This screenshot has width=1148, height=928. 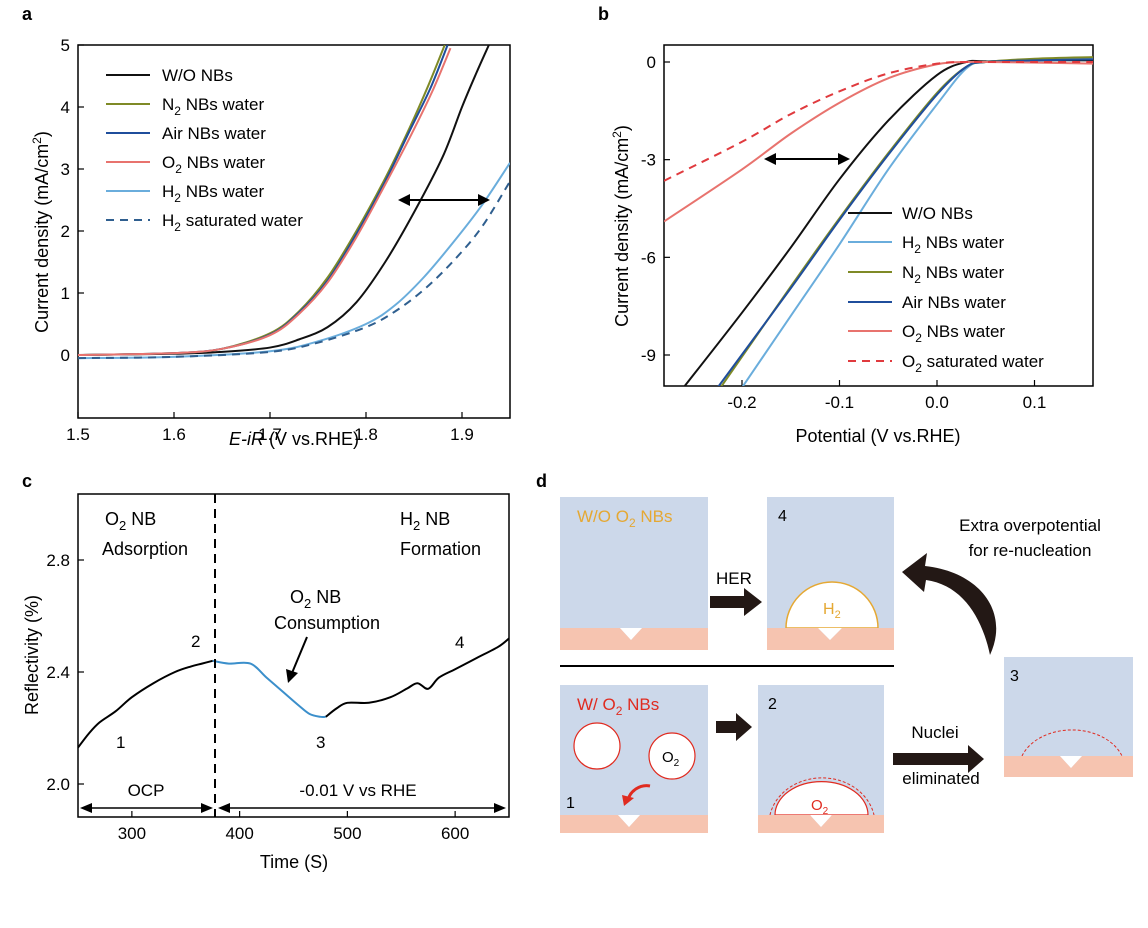 What do you see at coordinates (455, 833) in the screenshot?
I see `chart-c-xtick-label: 600` at bounding box center [455, 833].